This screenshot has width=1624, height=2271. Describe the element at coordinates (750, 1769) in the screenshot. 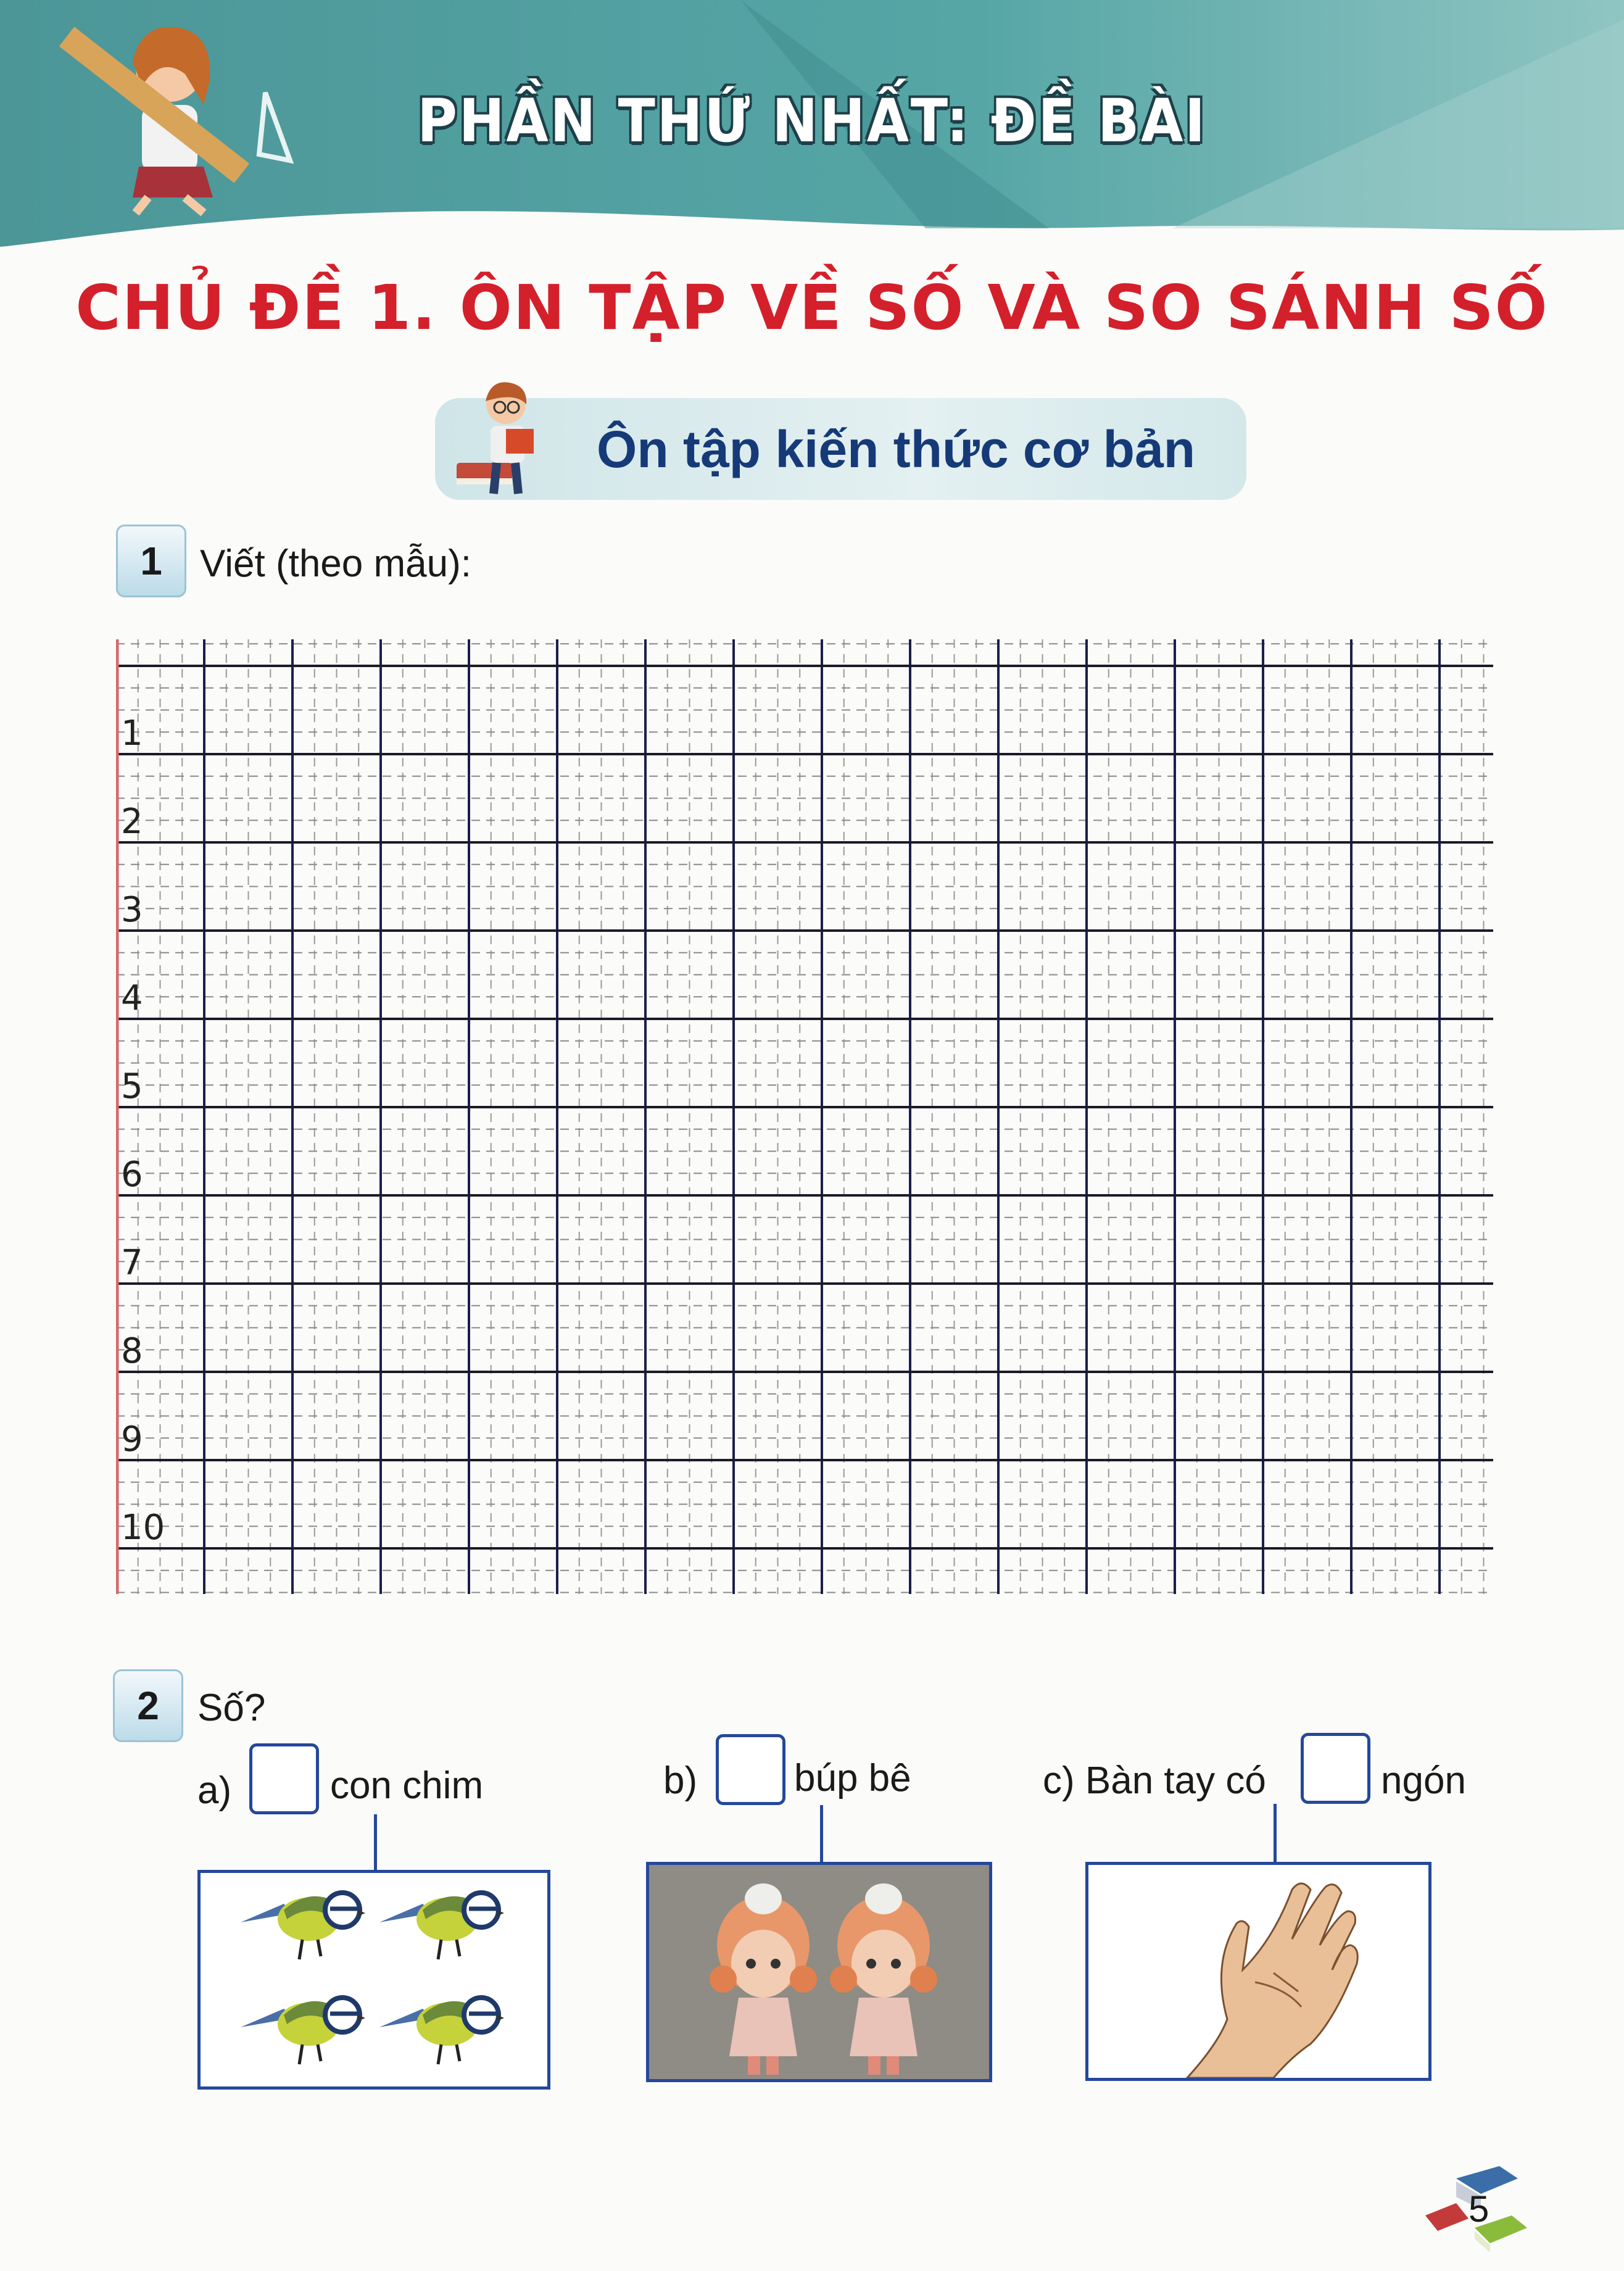

I see `part-b-answer-box` at that location.